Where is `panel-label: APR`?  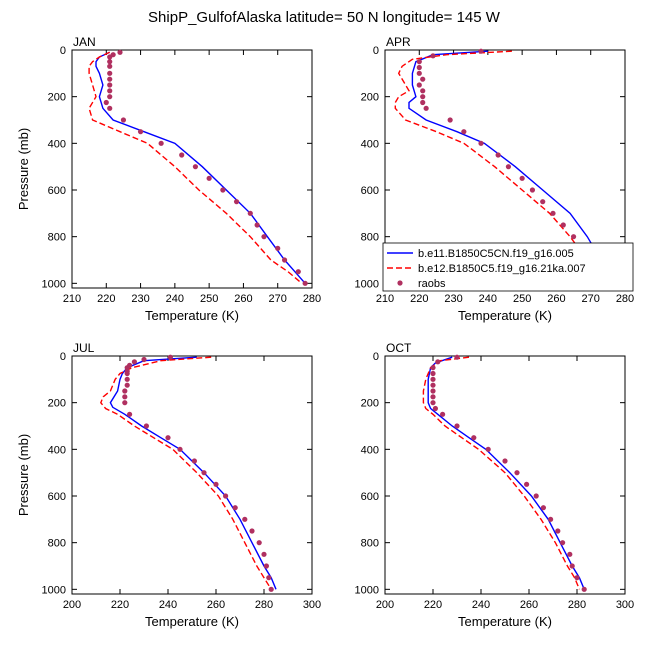
panel-label: APR is located at coordinates (398, 42).